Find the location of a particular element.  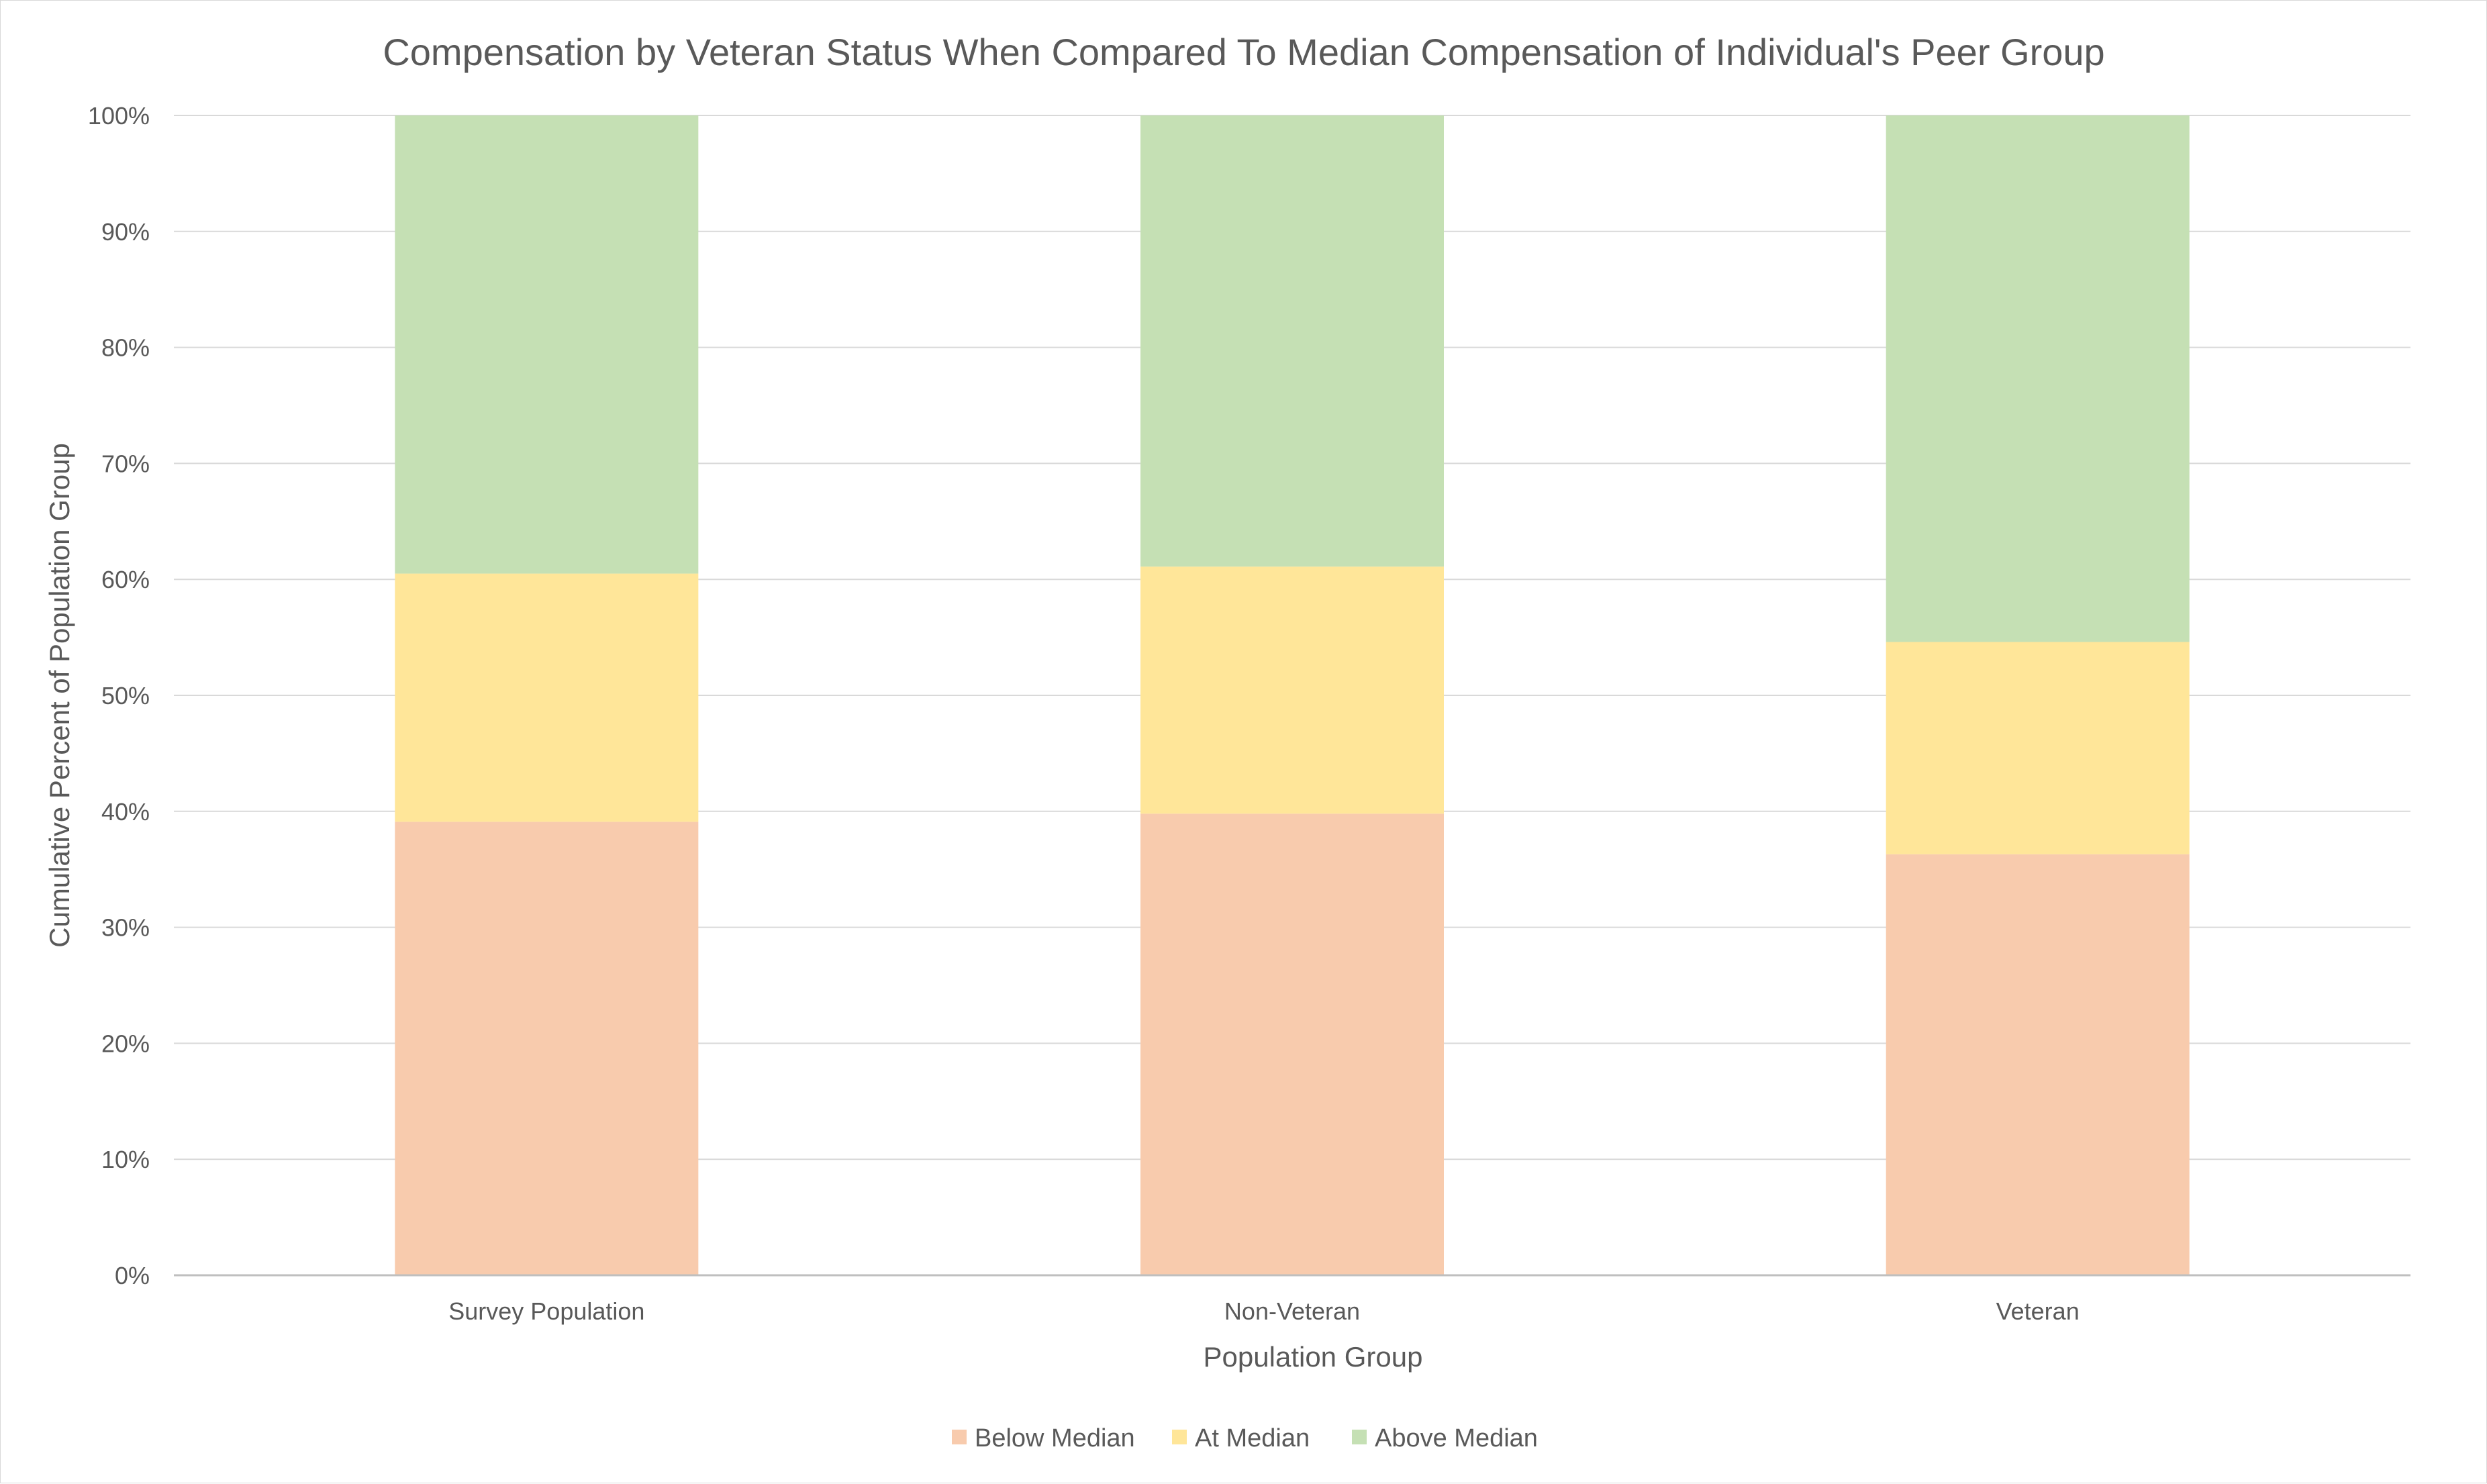

y-tick-label: 90% is located at coordinates (126, 232).